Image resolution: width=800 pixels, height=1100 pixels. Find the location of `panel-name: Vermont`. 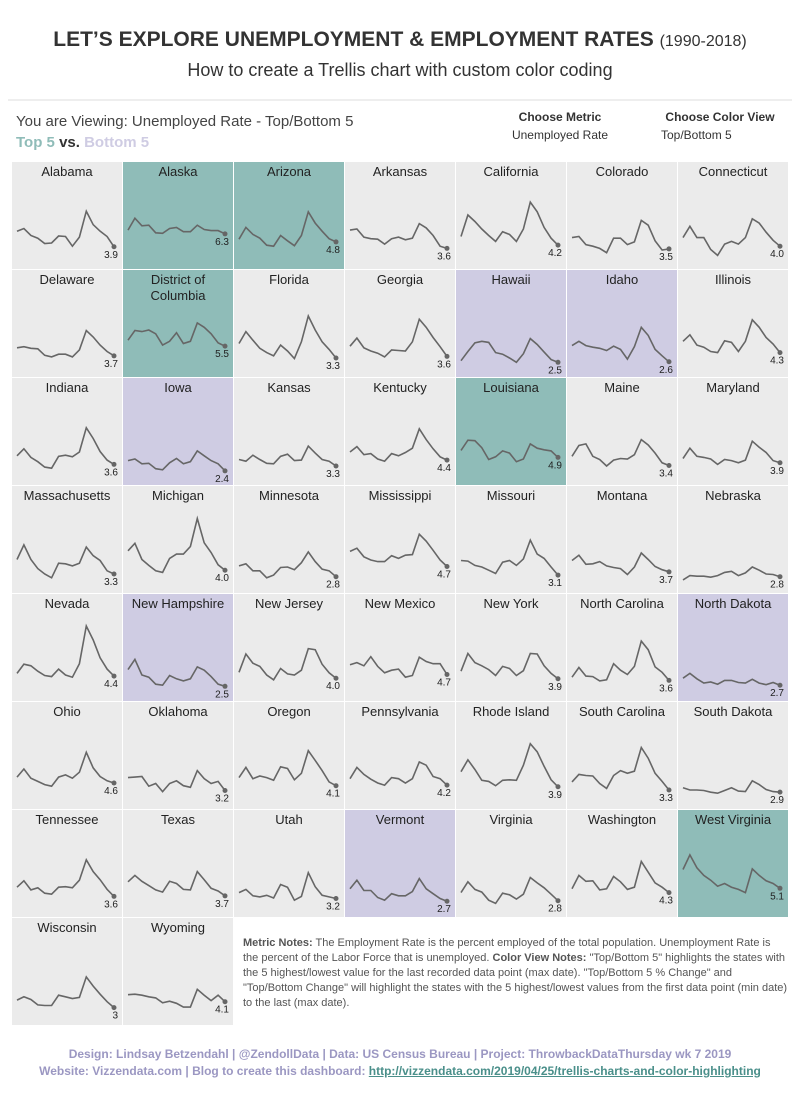

panel-name: Vermont is located at coordinates (400, 819).